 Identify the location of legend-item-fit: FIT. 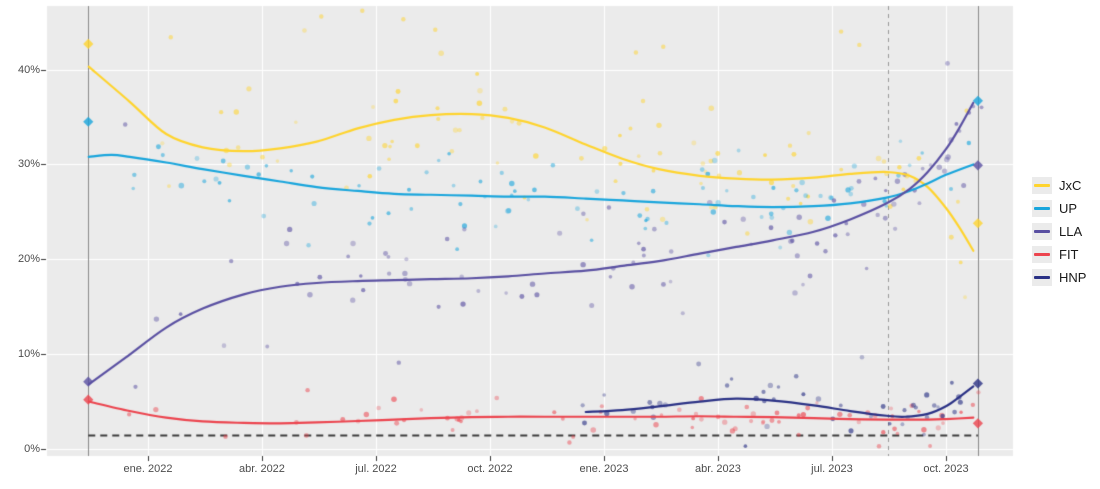
(1059, 254).